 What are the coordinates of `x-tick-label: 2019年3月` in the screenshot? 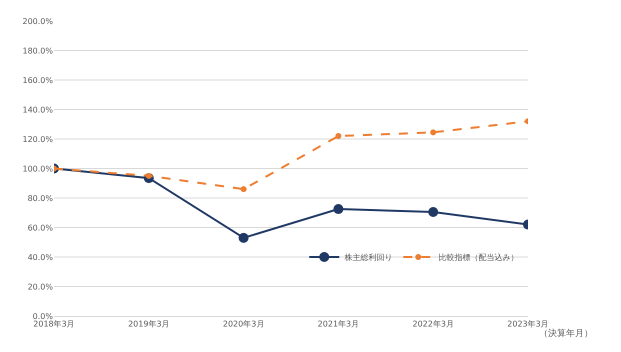 It's located at (149, 324).